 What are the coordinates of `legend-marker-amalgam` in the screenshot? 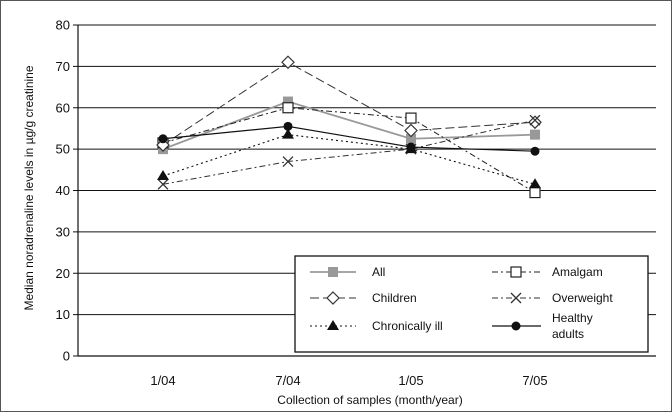 It's located at (516, 272).